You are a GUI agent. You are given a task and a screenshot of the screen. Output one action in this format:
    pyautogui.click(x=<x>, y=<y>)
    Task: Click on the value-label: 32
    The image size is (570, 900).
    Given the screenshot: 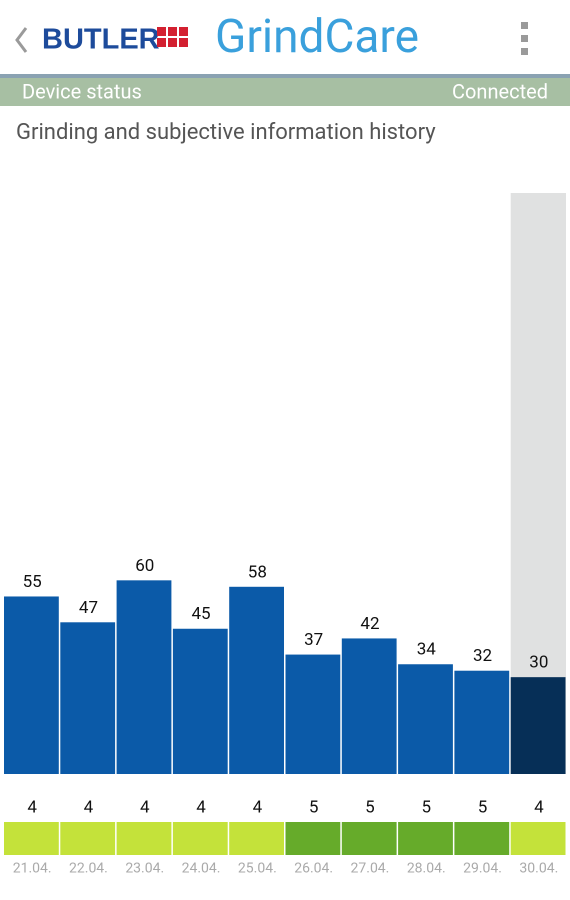 What is the action you would take?
    pyautogui.click(x=482, y=656)
    